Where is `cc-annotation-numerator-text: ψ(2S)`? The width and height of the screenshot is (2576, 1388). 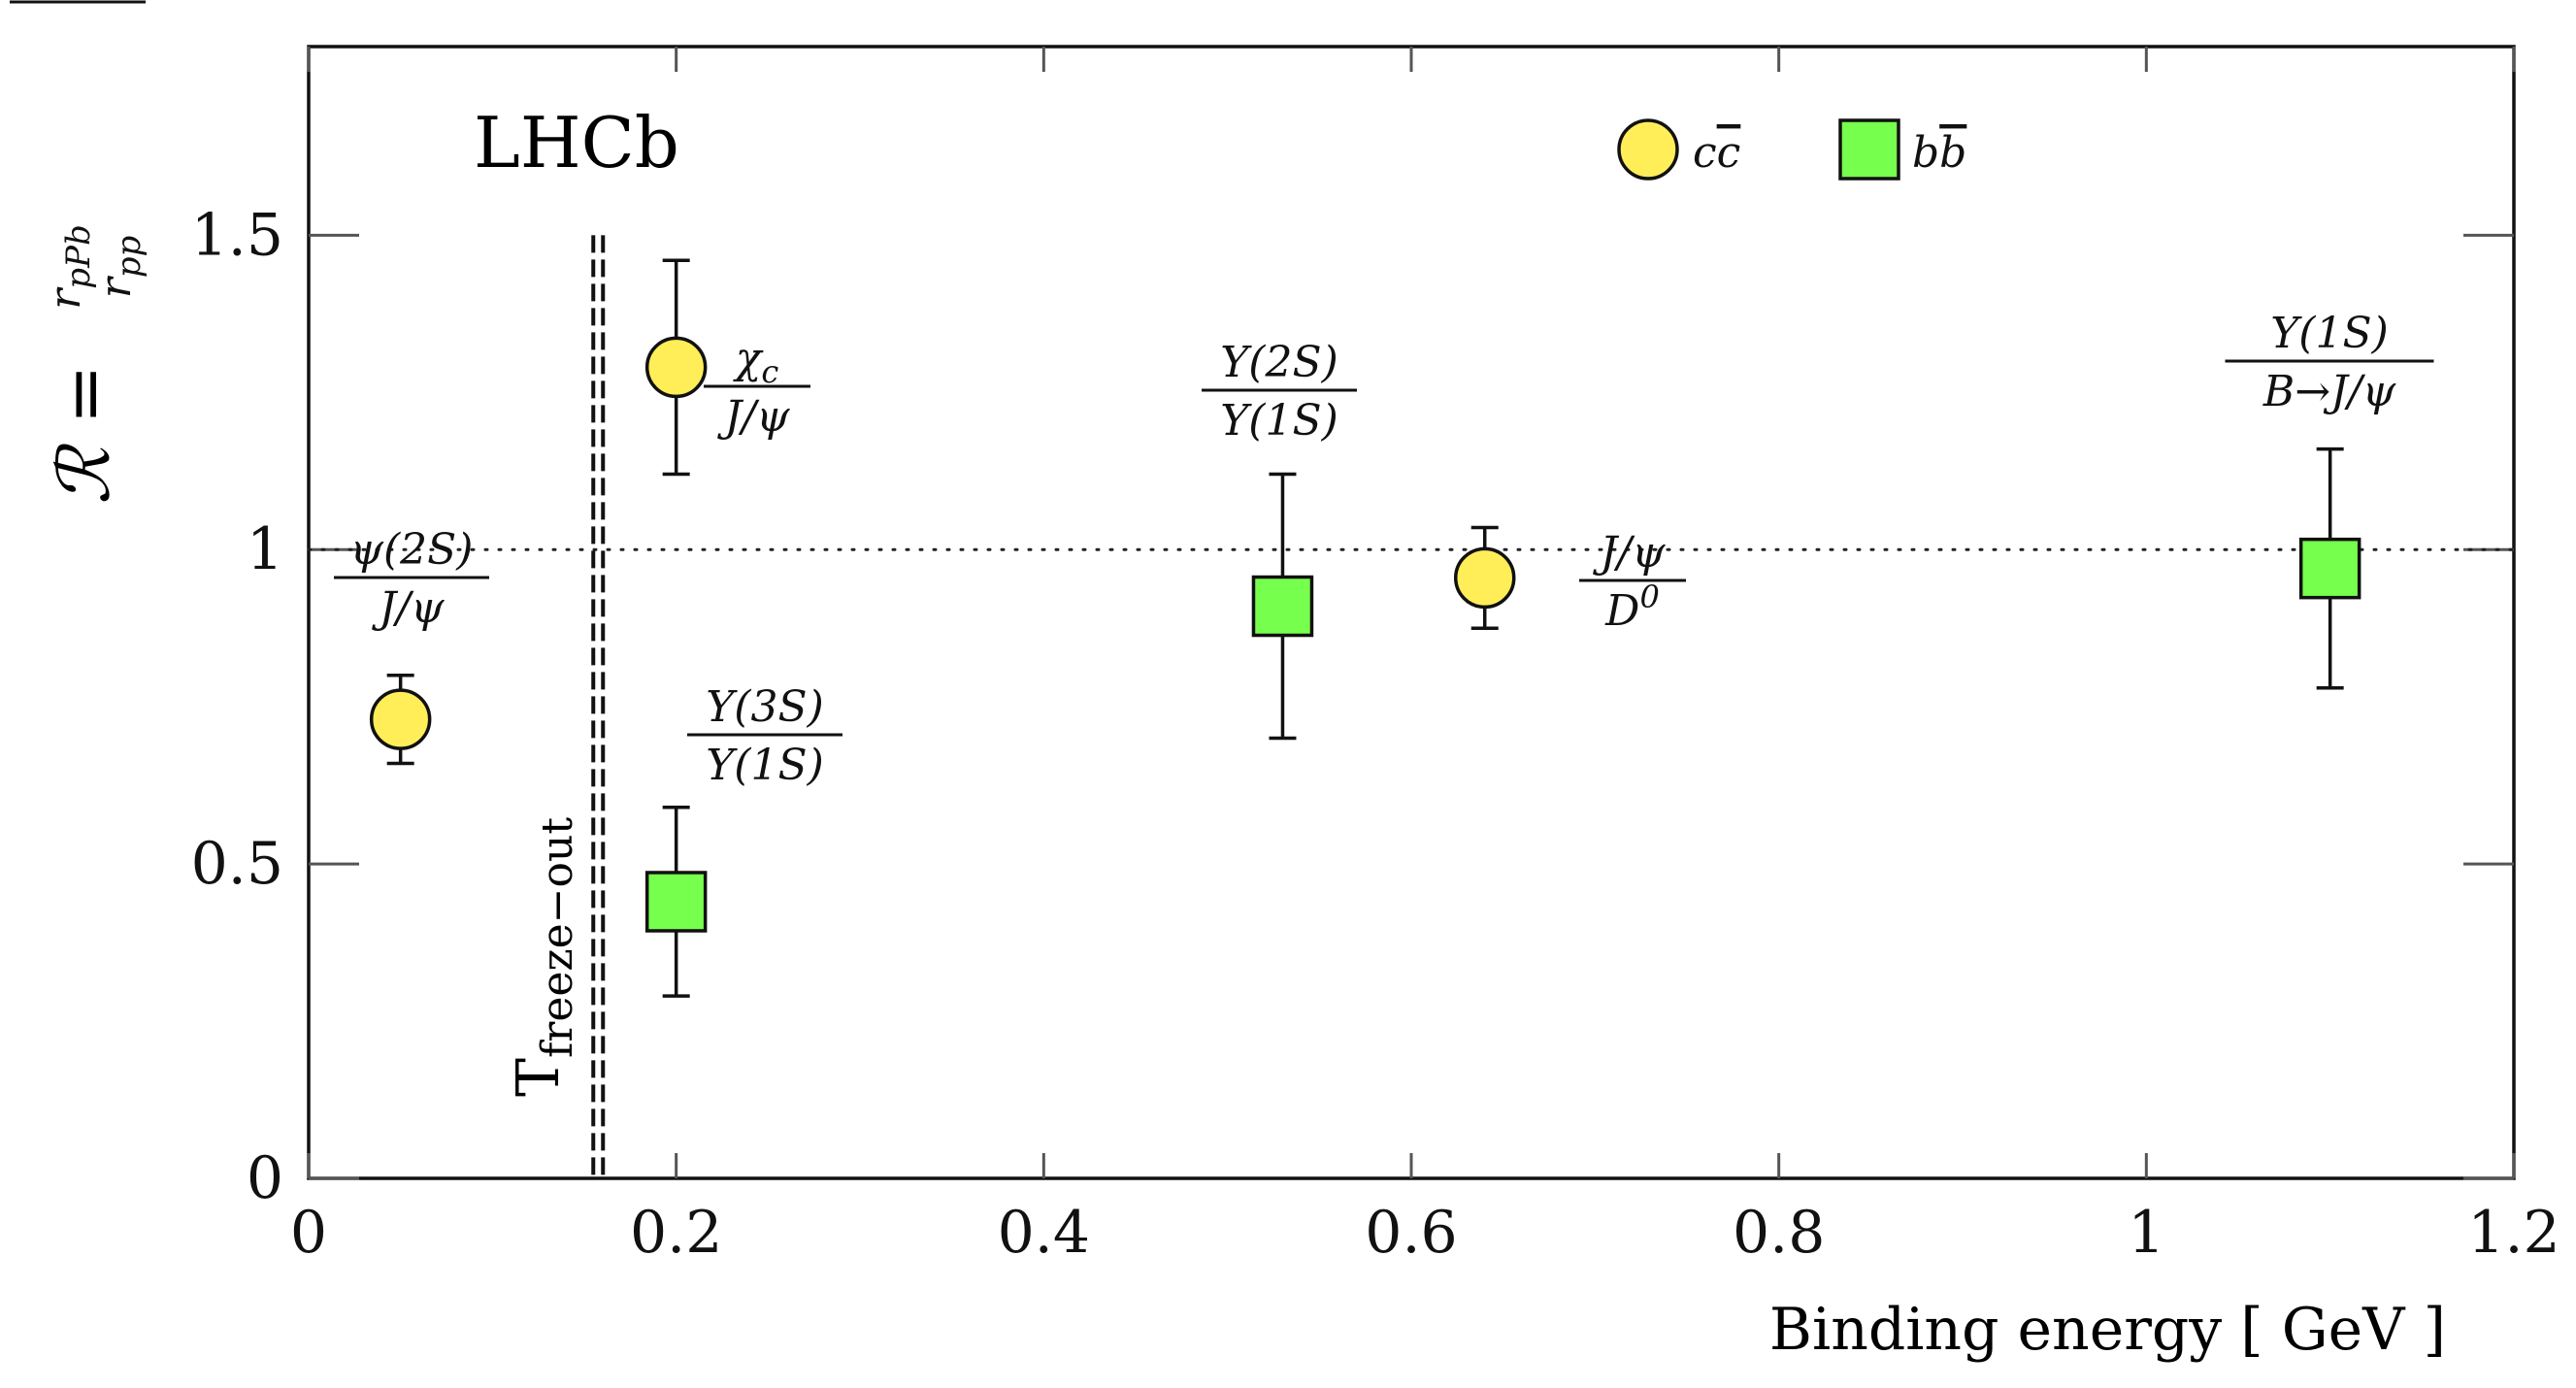
cc-annotation-numerator-text: ψ(2S) is located at coordinates (412, 550).